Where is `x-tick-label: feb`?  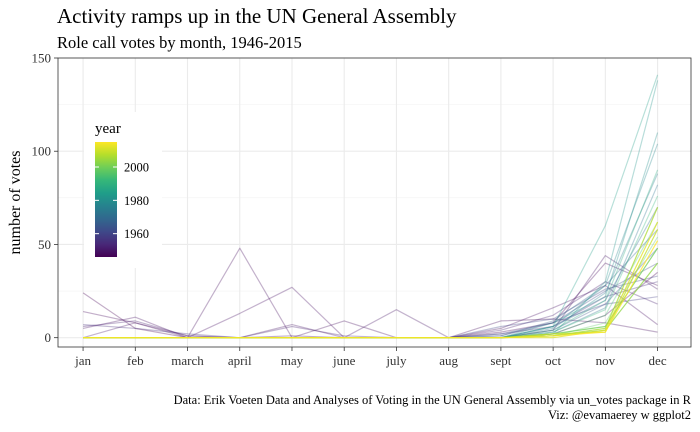 x-tick-label: feb is located at coordinates (135, 360).